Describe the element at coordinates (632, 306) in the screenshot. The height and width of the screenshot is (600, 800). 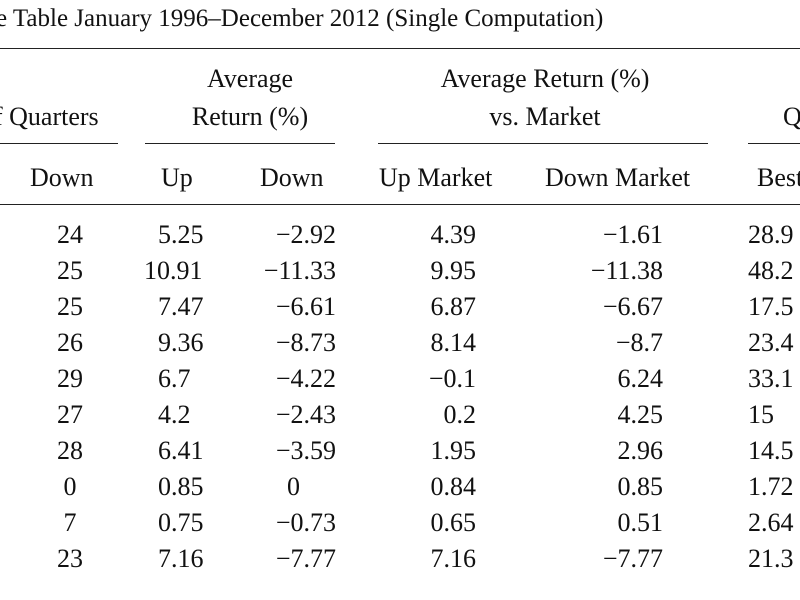
I see `cell-down-market: −6.67` at that location.